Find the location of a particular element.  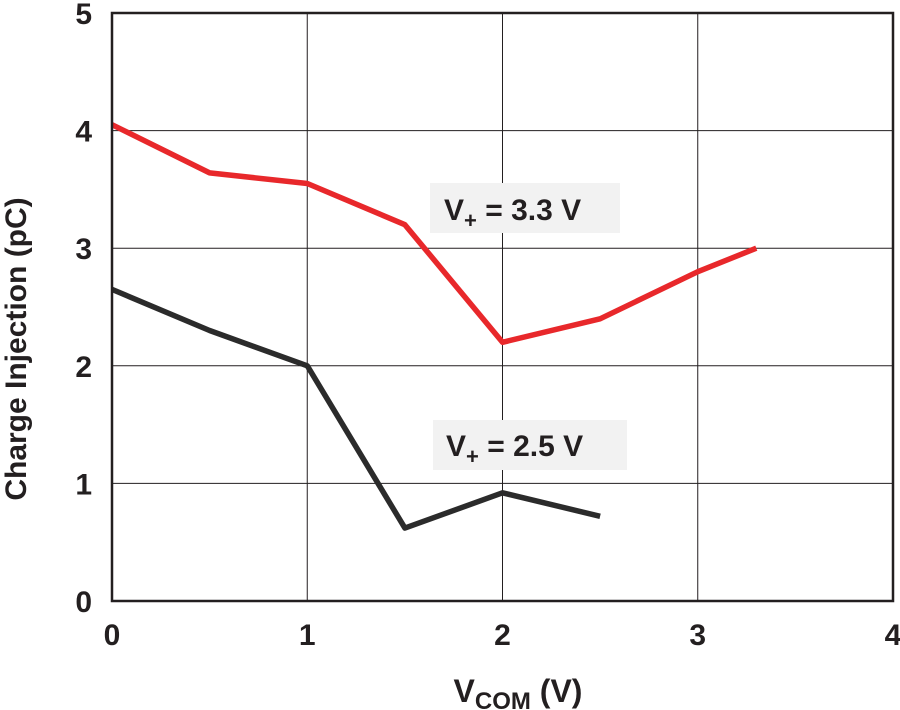

x-tick-label-0: 0 is located at coordinates (112, 635).